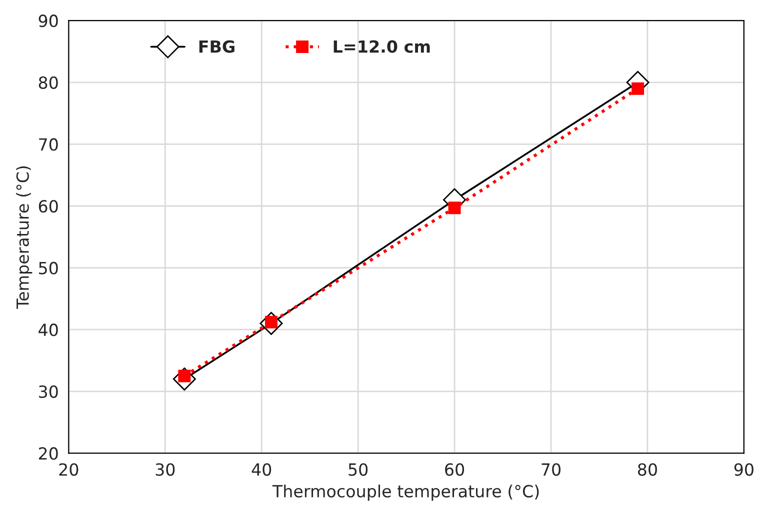 This screenshot has width=763, height=515. What do you see at coordinates (68, 469) in the screenshot?
I see `x-tick-label: 20` at bounding box center [68, 469].